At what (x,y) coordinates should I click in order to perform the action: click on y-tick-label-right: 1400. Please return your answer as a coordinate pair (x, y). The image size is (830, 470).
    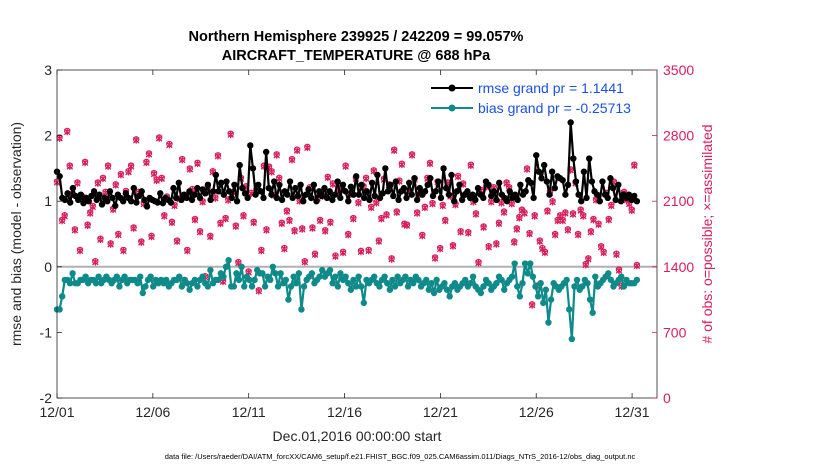
    Looking at the image, I should click on (678, 267).